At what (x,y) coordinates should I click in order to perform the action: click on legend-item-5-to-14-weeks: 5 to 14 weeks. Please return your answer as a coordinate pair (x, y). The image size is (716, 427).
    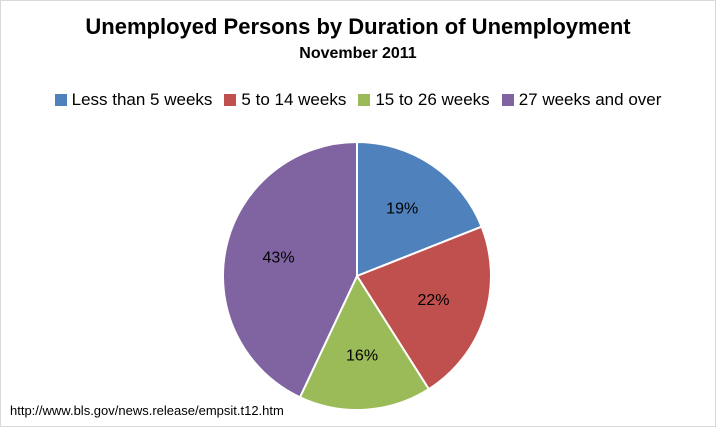
    Looking at the image, I should click on (285, 100).